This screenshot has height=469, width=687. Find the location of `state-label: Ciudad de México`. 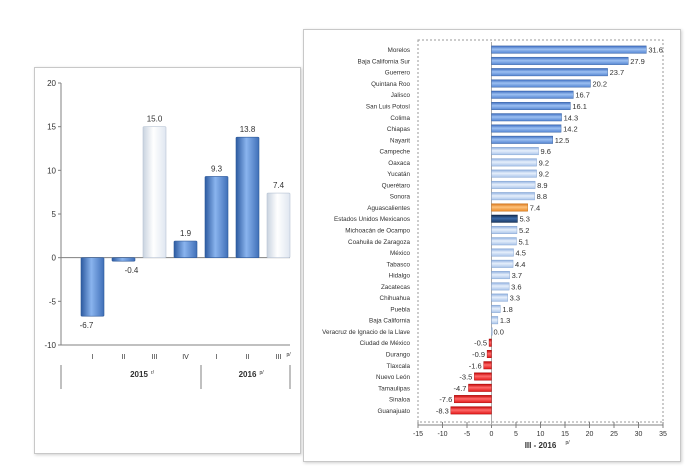

state-label: Ciudad de México is located at coordinates (385, 343).